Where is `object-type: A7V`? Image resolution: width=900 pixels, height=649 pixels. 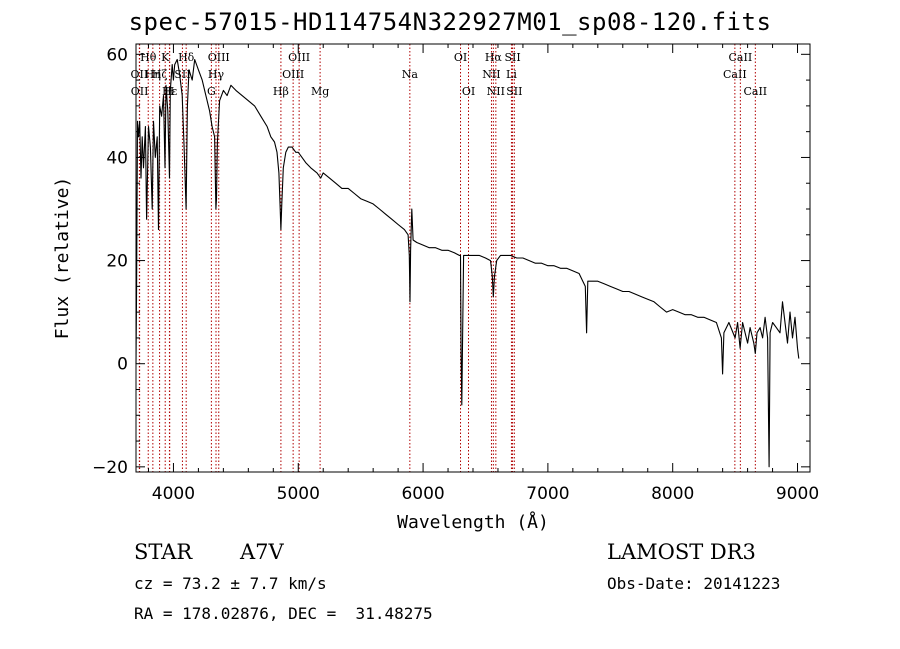 object-type: A7V is located at coordinates (262, 552).